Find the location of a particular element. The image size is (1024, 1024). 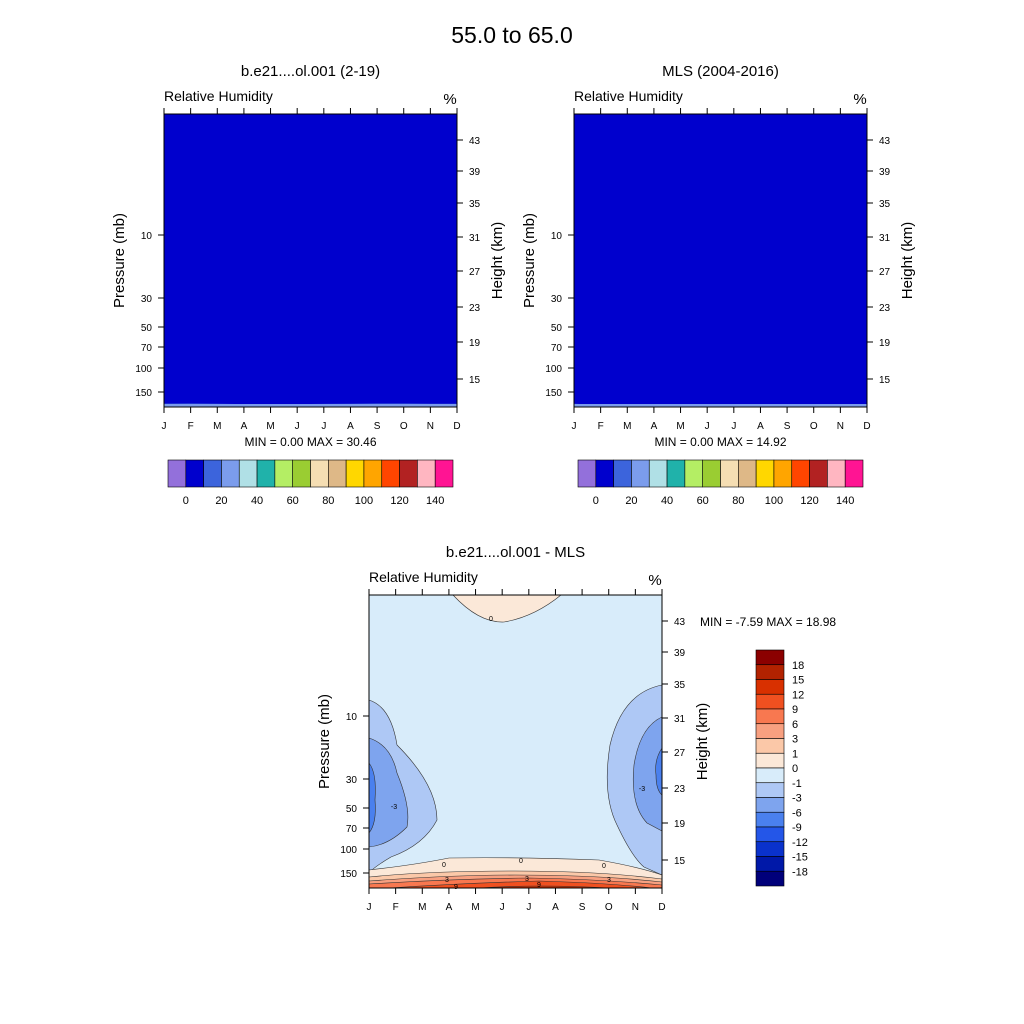

colorbar-label: 120 is located at coordinates (399, 501).